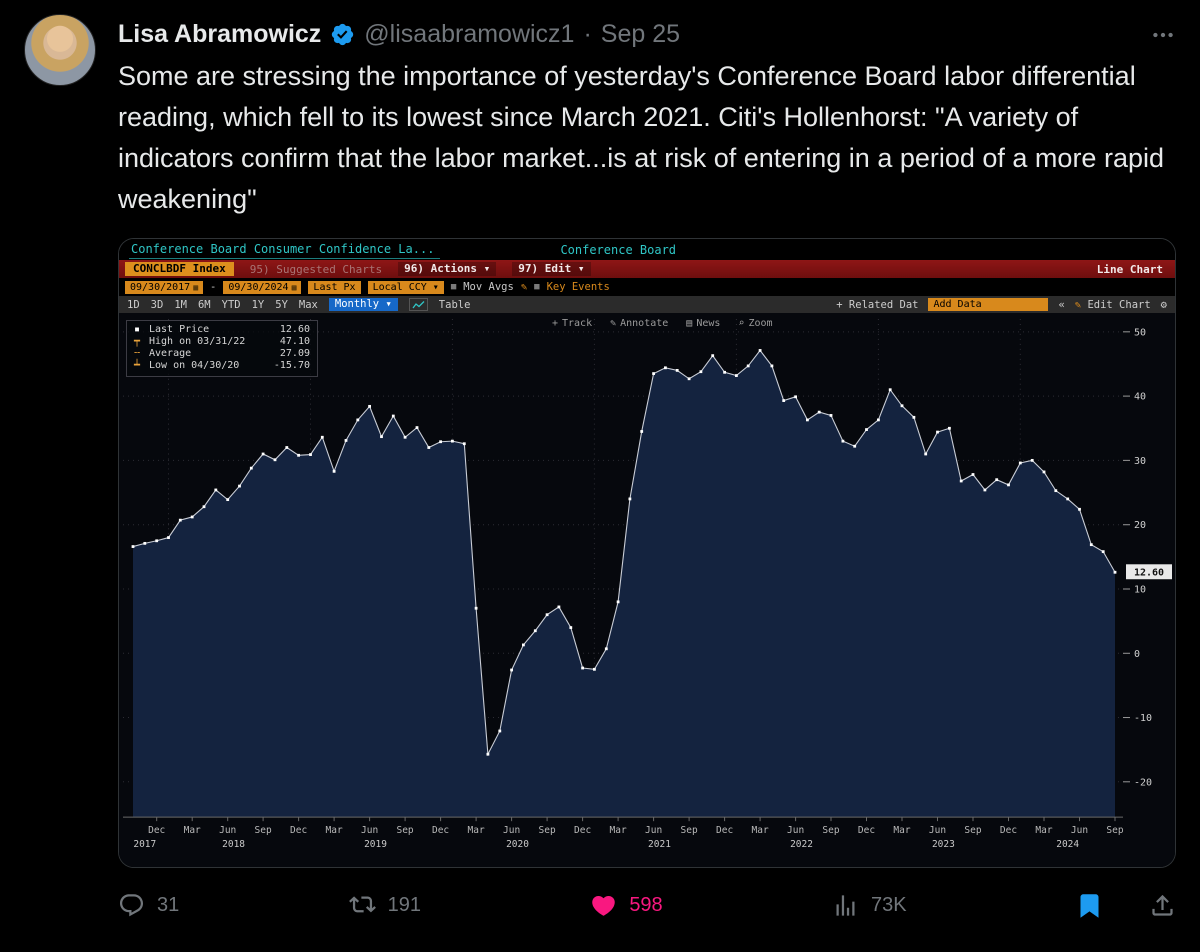  Describe the element at coordinates (1129, 269) in the screenshot. I see `chart-style-label: Line Chart` at that location.